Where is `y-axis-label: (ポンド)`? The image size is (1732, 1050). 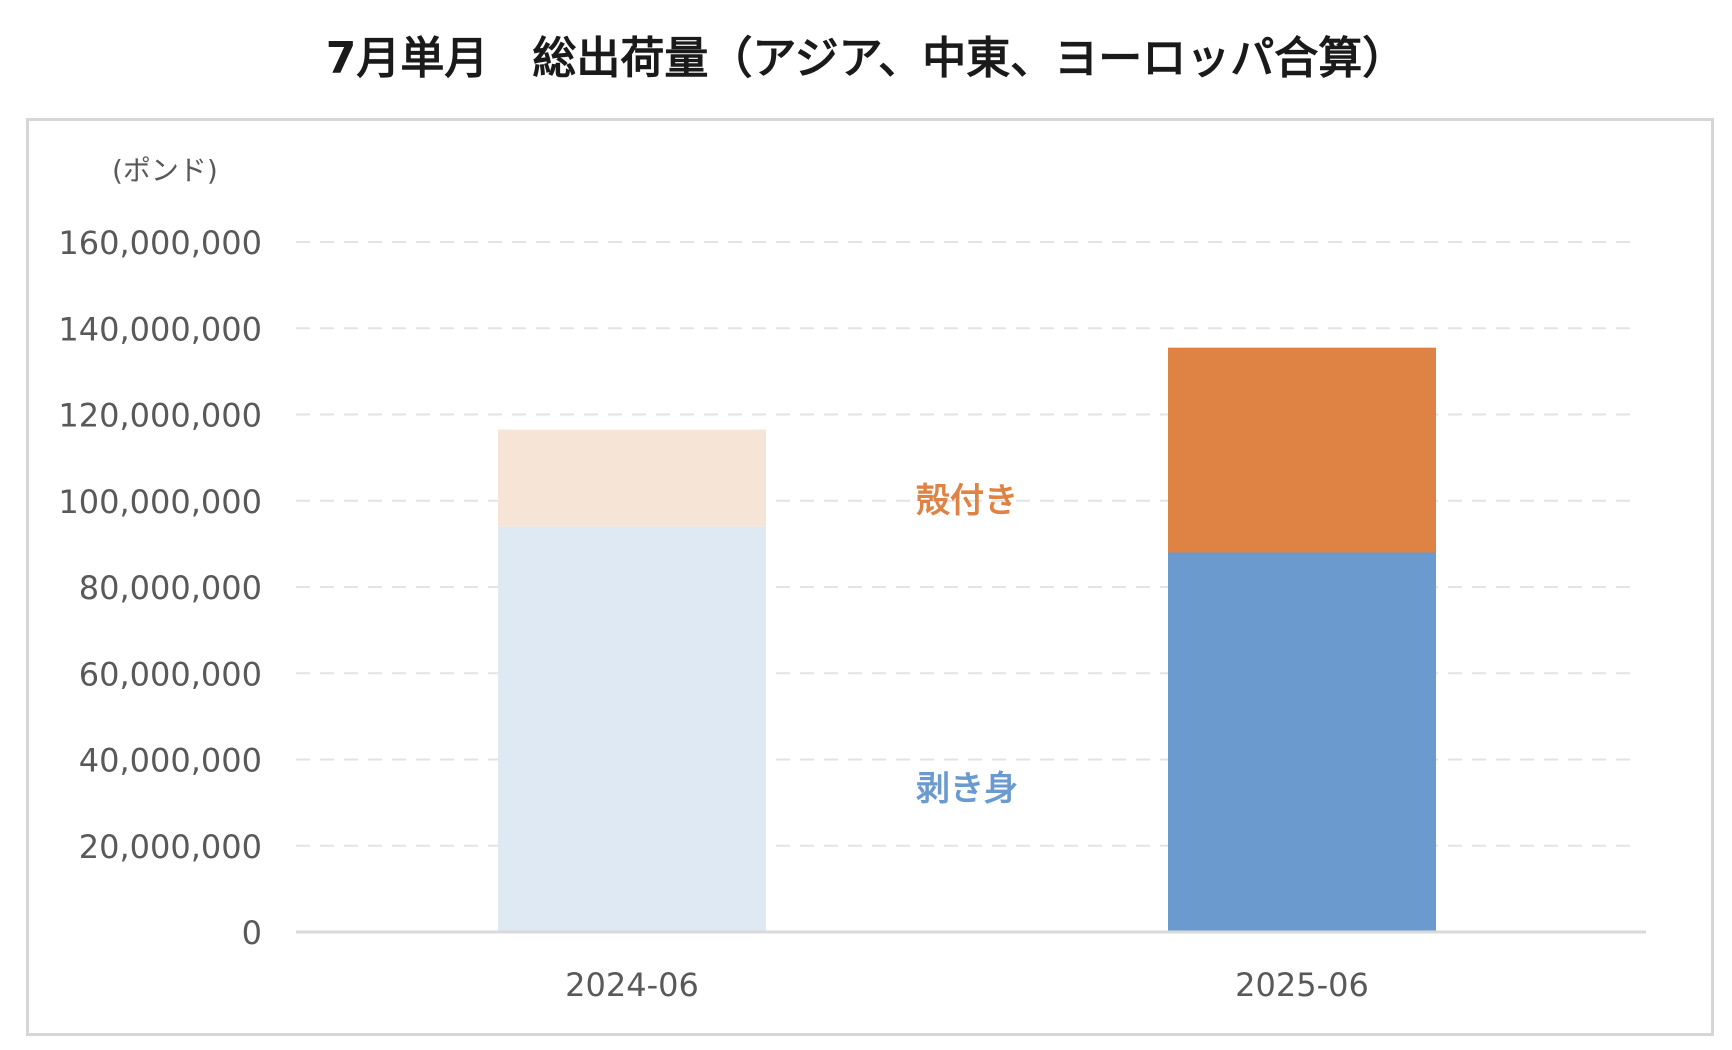
y-axis-label: (ポンド) is located at coordinates (165, 170).